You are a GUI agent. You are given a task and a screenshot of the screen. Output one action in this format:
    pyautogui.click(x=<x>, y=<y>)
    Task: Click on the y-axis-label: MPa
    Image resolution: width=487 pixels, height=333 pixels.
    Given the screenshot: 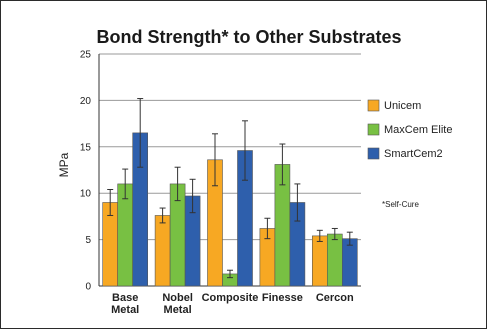 What is the action you would take?
    pyautogui.click(x=64, y=164)
    